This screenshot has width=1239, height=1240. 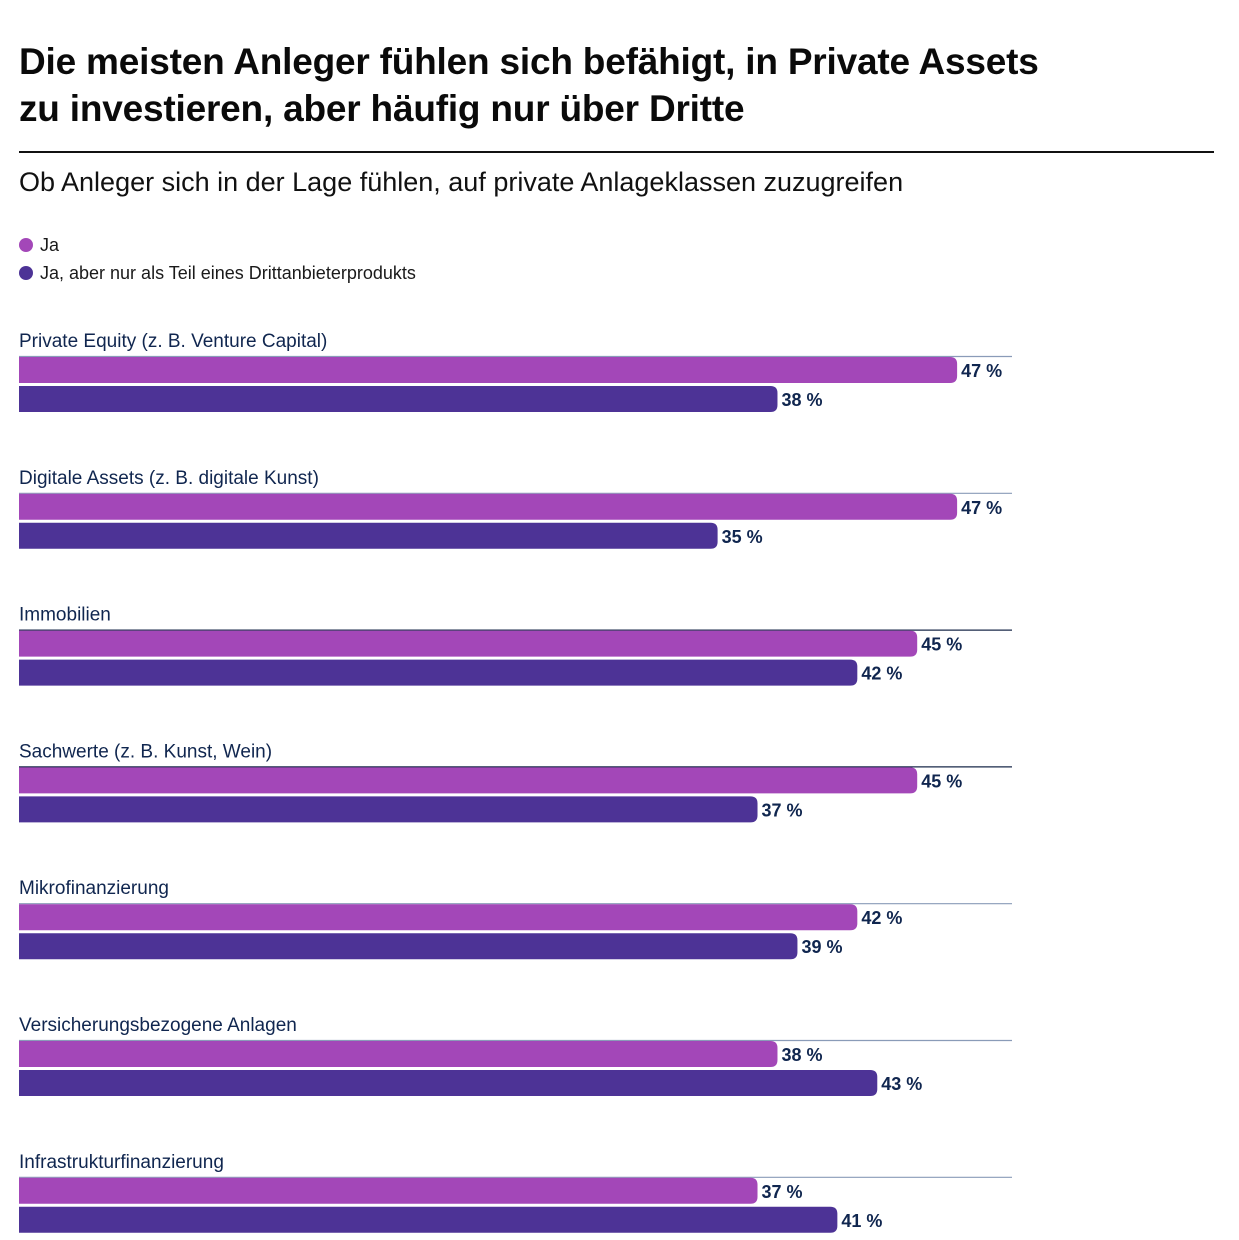 I want to click on category-label: Versicherungsbezogene Anlagen, so click(x=158, y=1025).